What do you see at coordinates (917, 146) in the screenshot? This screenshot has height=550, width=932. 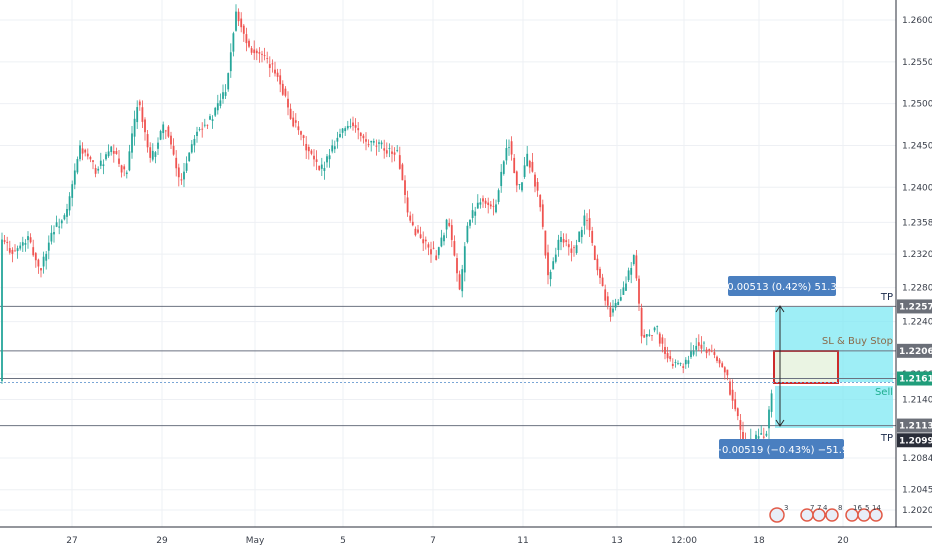 I see `price-tick-label: 1.24500` at bounding box center [917, 146].